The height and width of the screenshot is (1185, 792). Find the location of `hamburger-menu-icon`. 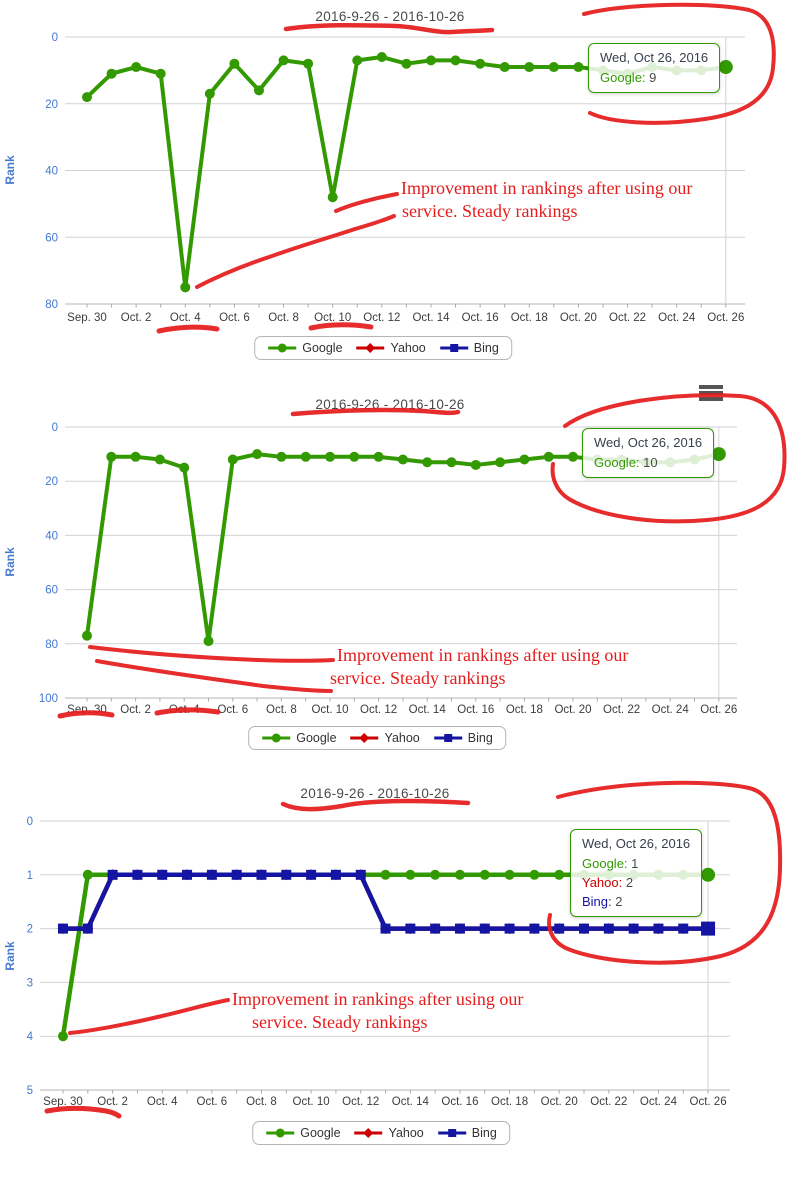

hamburger-menu-icon is located at coordinates (711, 394).